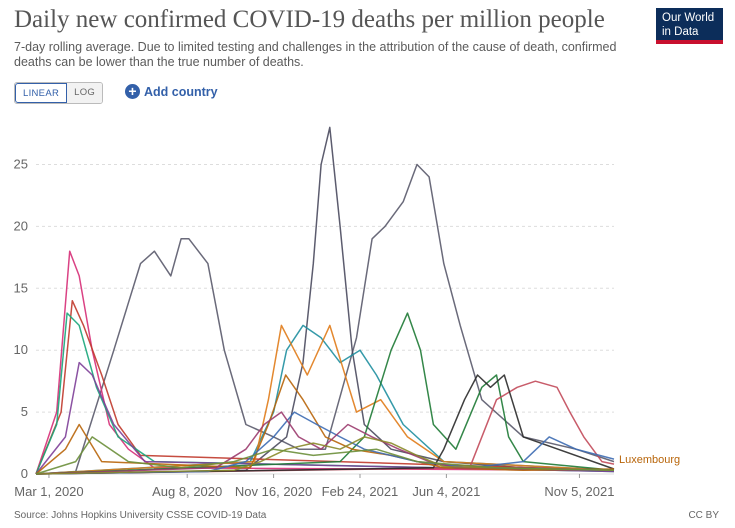  What do you see at coordinates (132, 91) in the screenshot?
I see `plus-circle-icon: +` at bounding box center [132, 91].